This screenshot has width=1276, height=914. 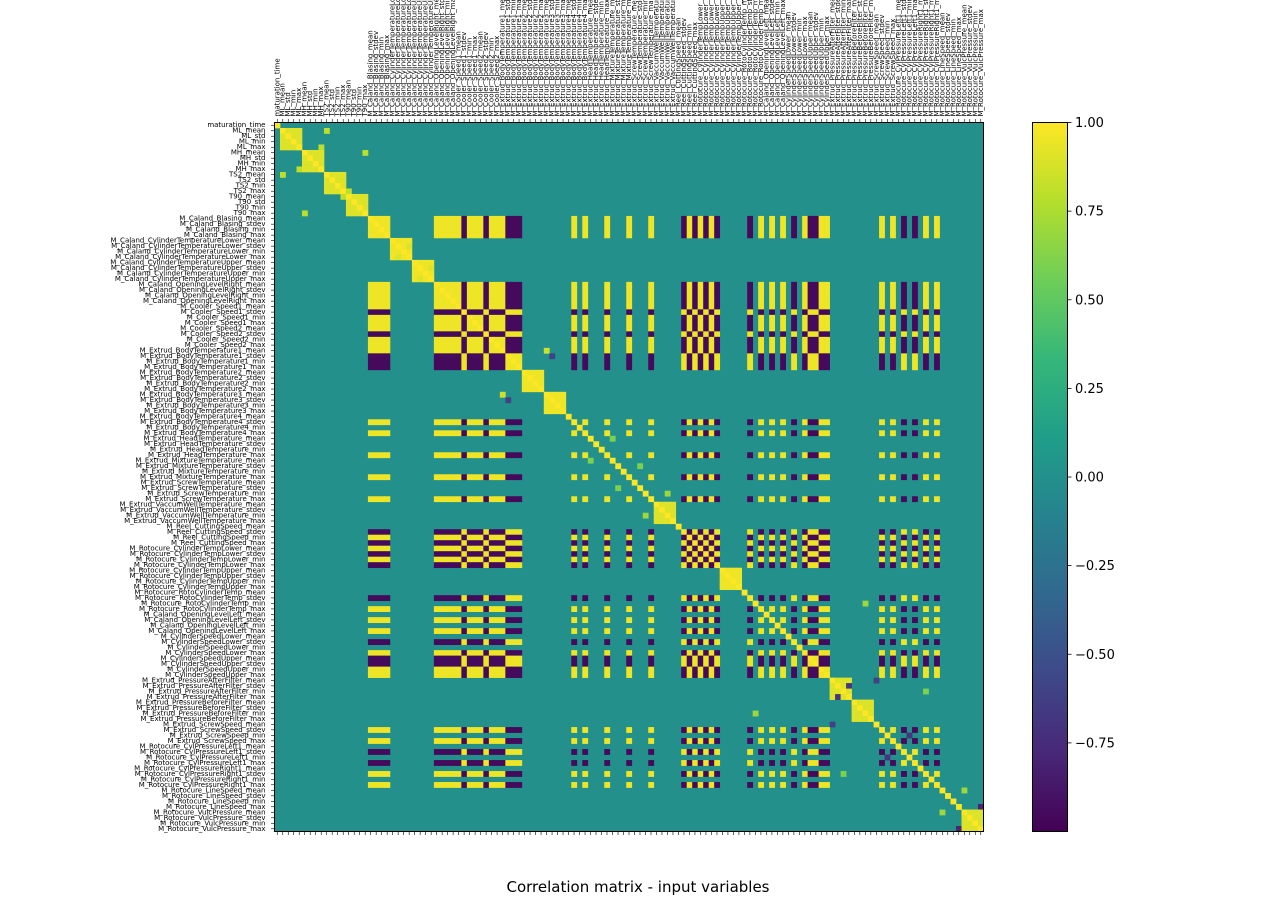 What do you see at coordinates (205, 499) in the screenshot?
I see `row-tick-label: M_Extrud_ScrewTemperature_max` at bounding box center [205, 499].